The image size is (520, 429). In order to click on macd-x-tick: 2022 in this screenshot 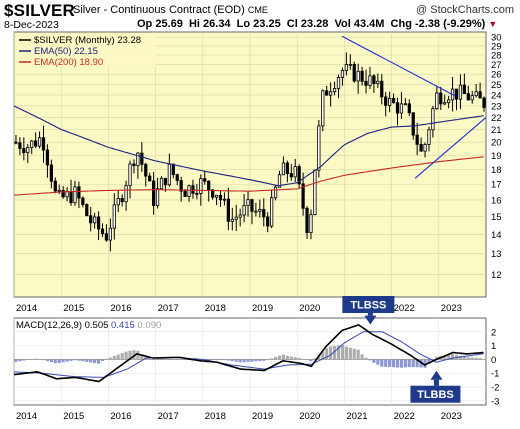, I will do `click(404, 416)`.